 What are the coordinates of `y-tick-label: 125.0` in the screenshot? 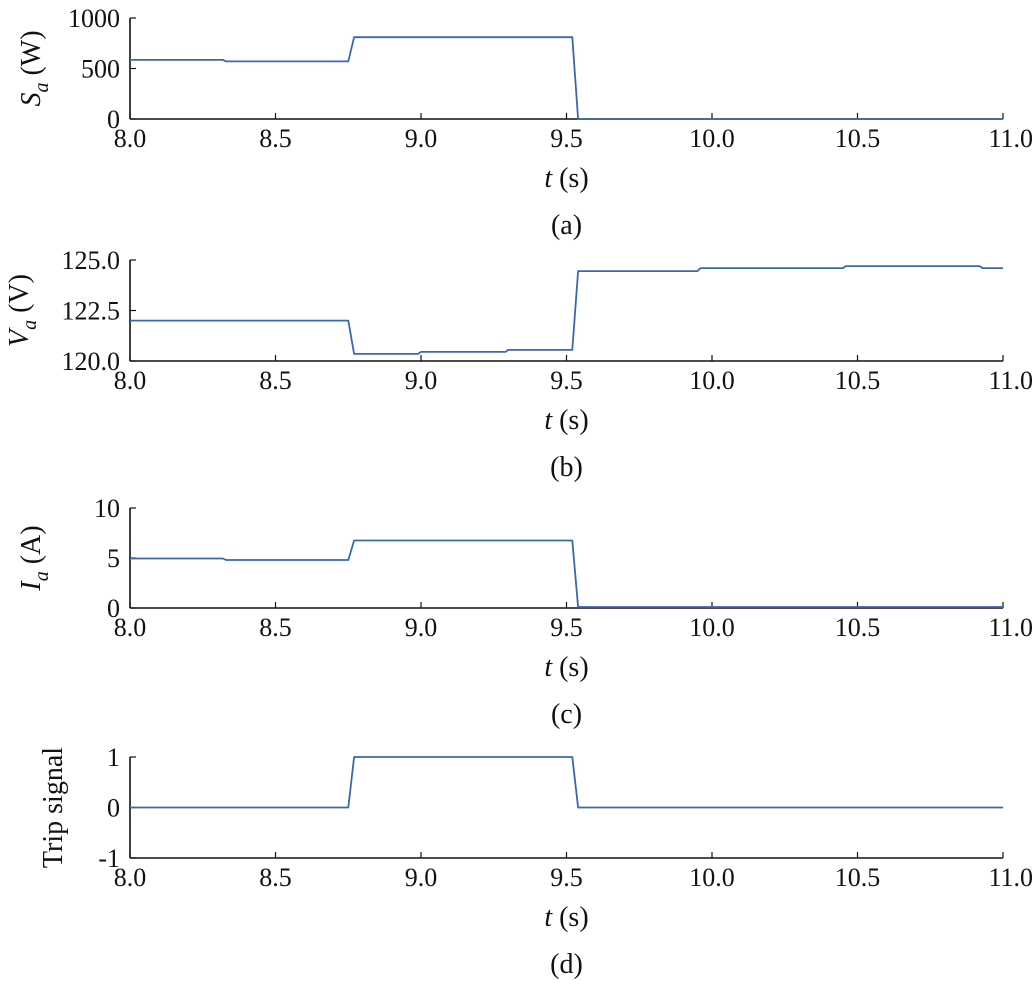 It's located at (91, 260).